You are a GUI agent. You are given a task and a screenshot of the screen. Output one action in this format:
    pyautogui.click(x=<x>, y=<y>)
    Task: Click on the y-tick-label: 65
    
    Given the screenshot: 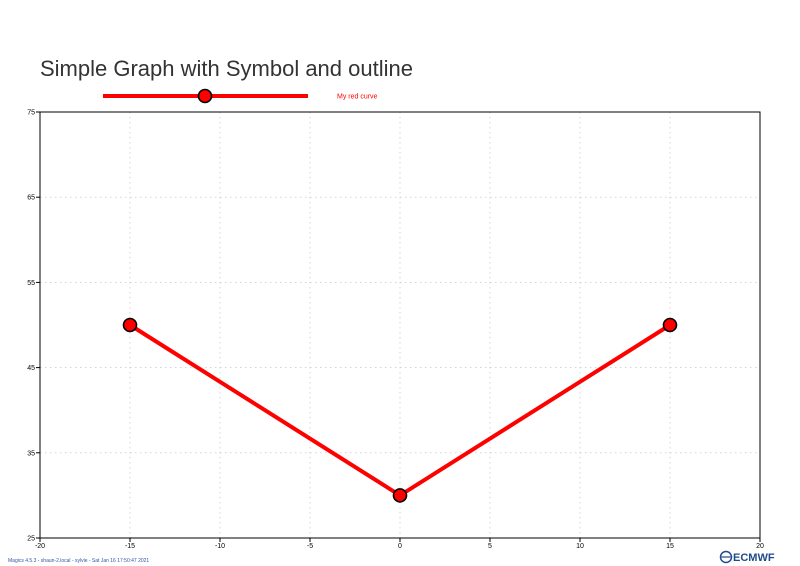 What is the action you would take?
    pyautogui.click(x=31, y=198)
    